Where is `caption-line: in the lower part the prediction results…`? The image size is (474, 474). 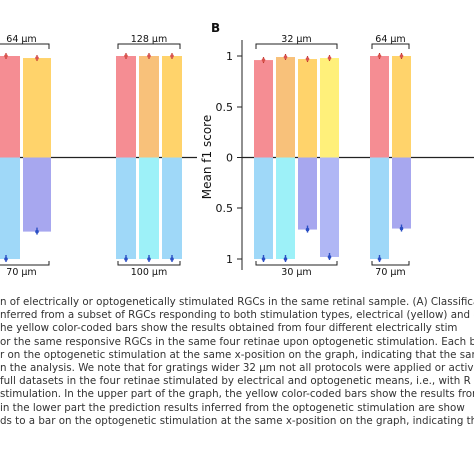
caption-line: in the lower part the prediction results… is located at coordinates (232, 407).